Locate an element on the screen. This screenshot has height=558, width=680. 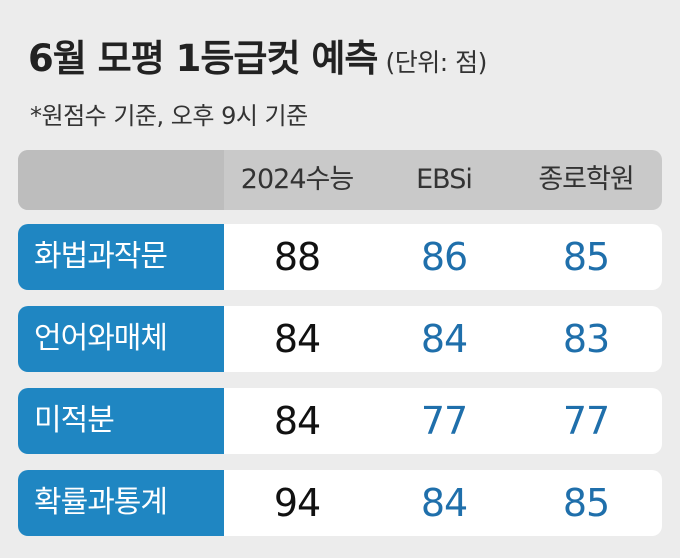
column-header-ebsi: EBSi is located at coordinates (444, 179).